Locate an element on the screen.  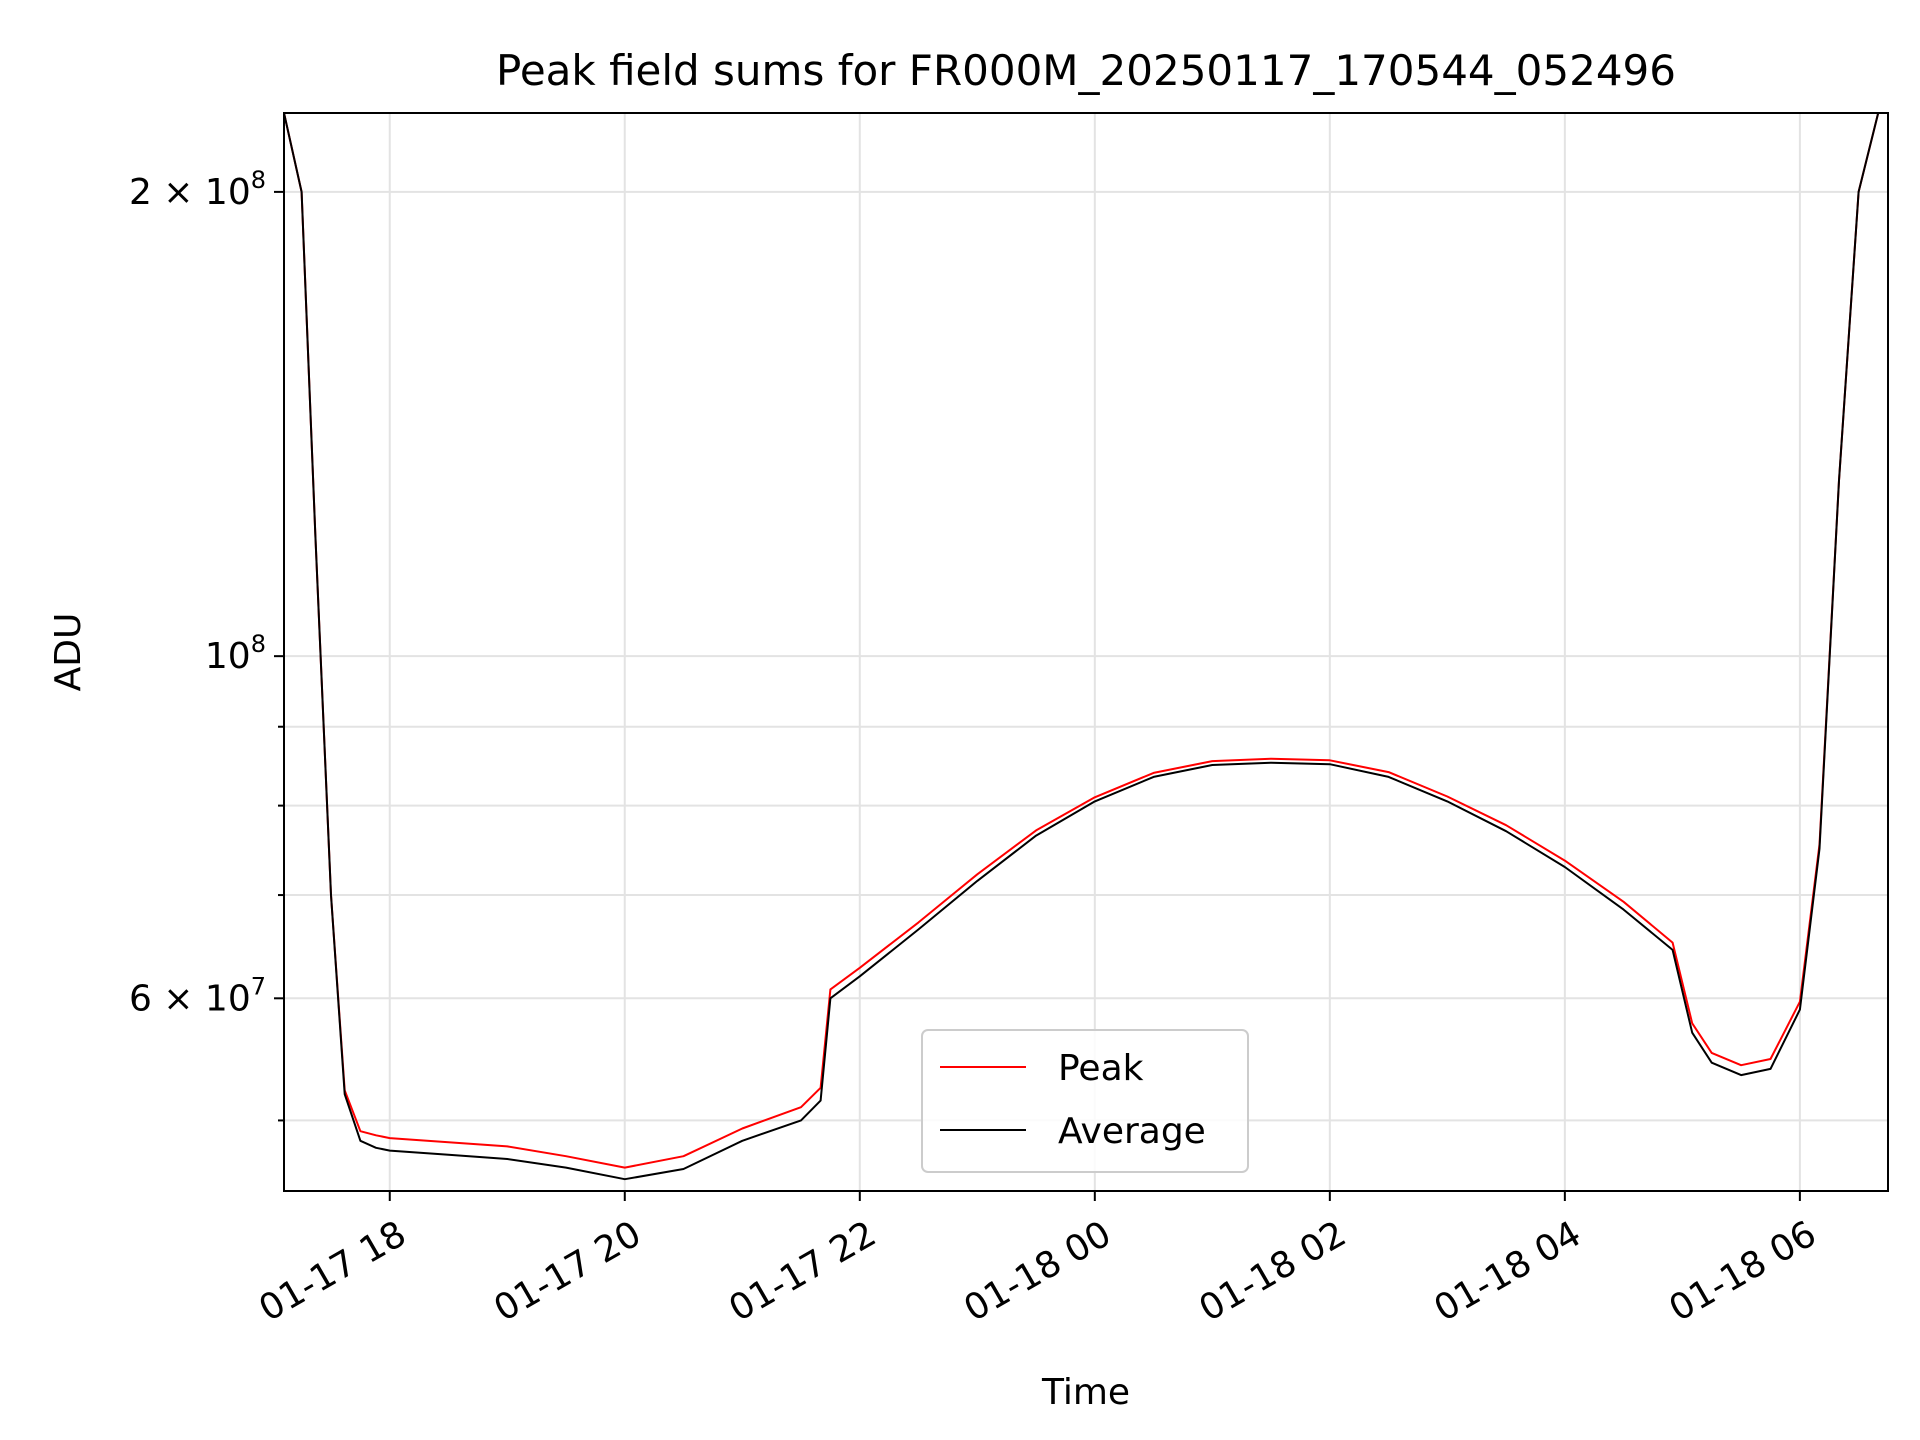
y-tick-label: 6 × 107 is located at coordinates (197, 995).